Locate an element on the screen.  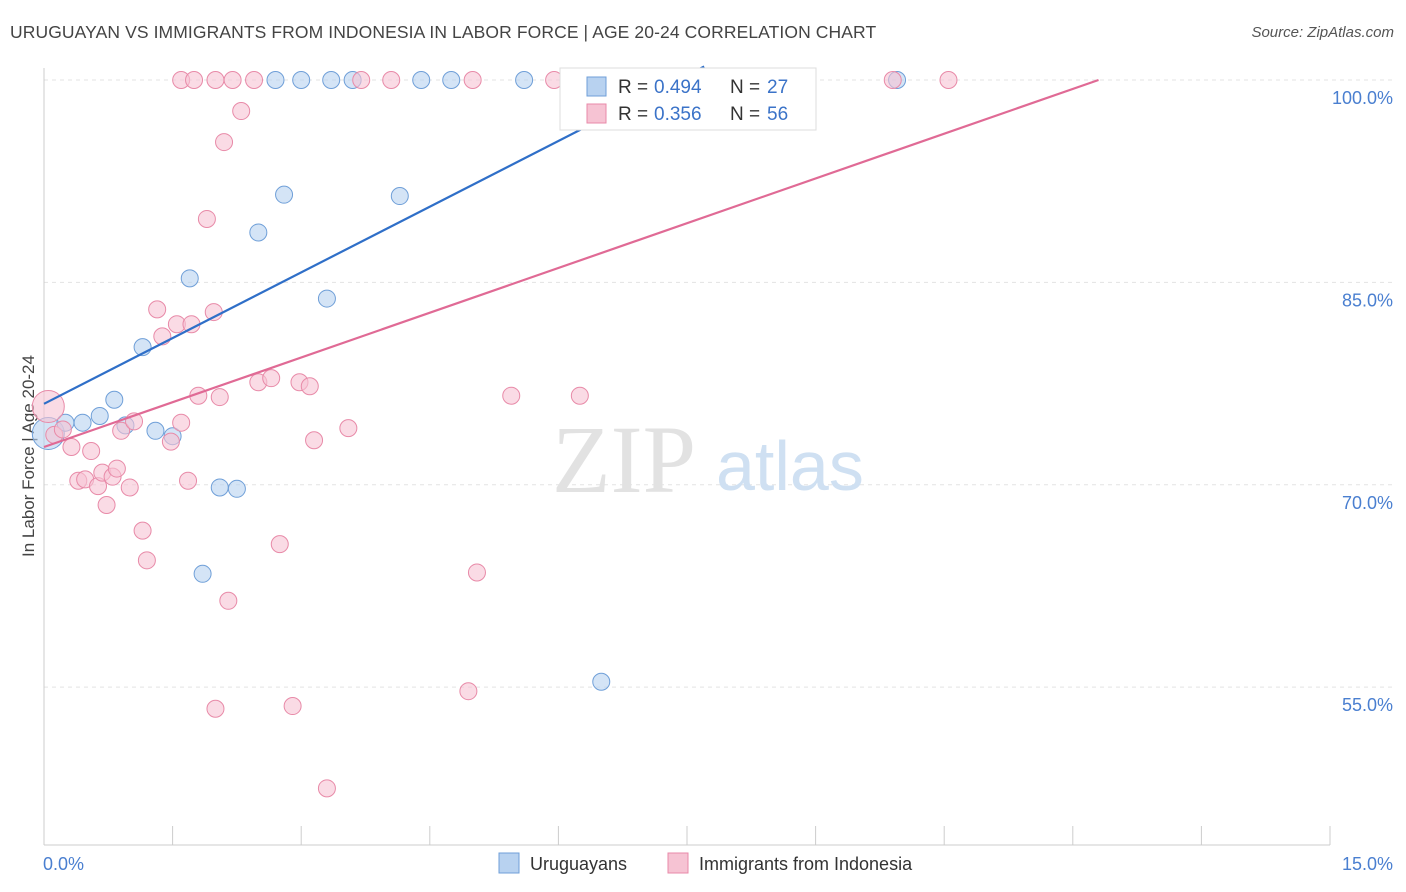
watermark-zip: ZIP is located at coordinates (624, 459).